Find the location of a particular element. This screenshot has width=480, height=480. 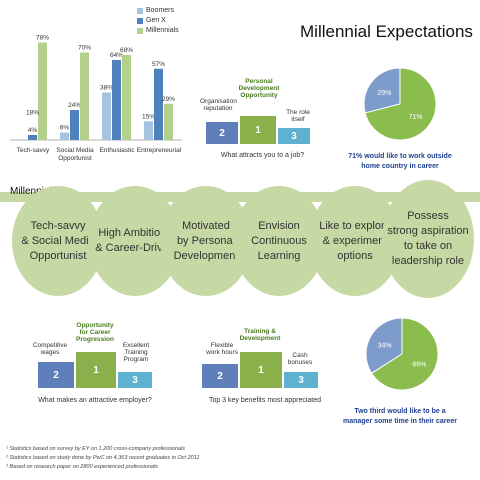

category-tick-label: Enthusiastic is located at coordinates (117, 150).